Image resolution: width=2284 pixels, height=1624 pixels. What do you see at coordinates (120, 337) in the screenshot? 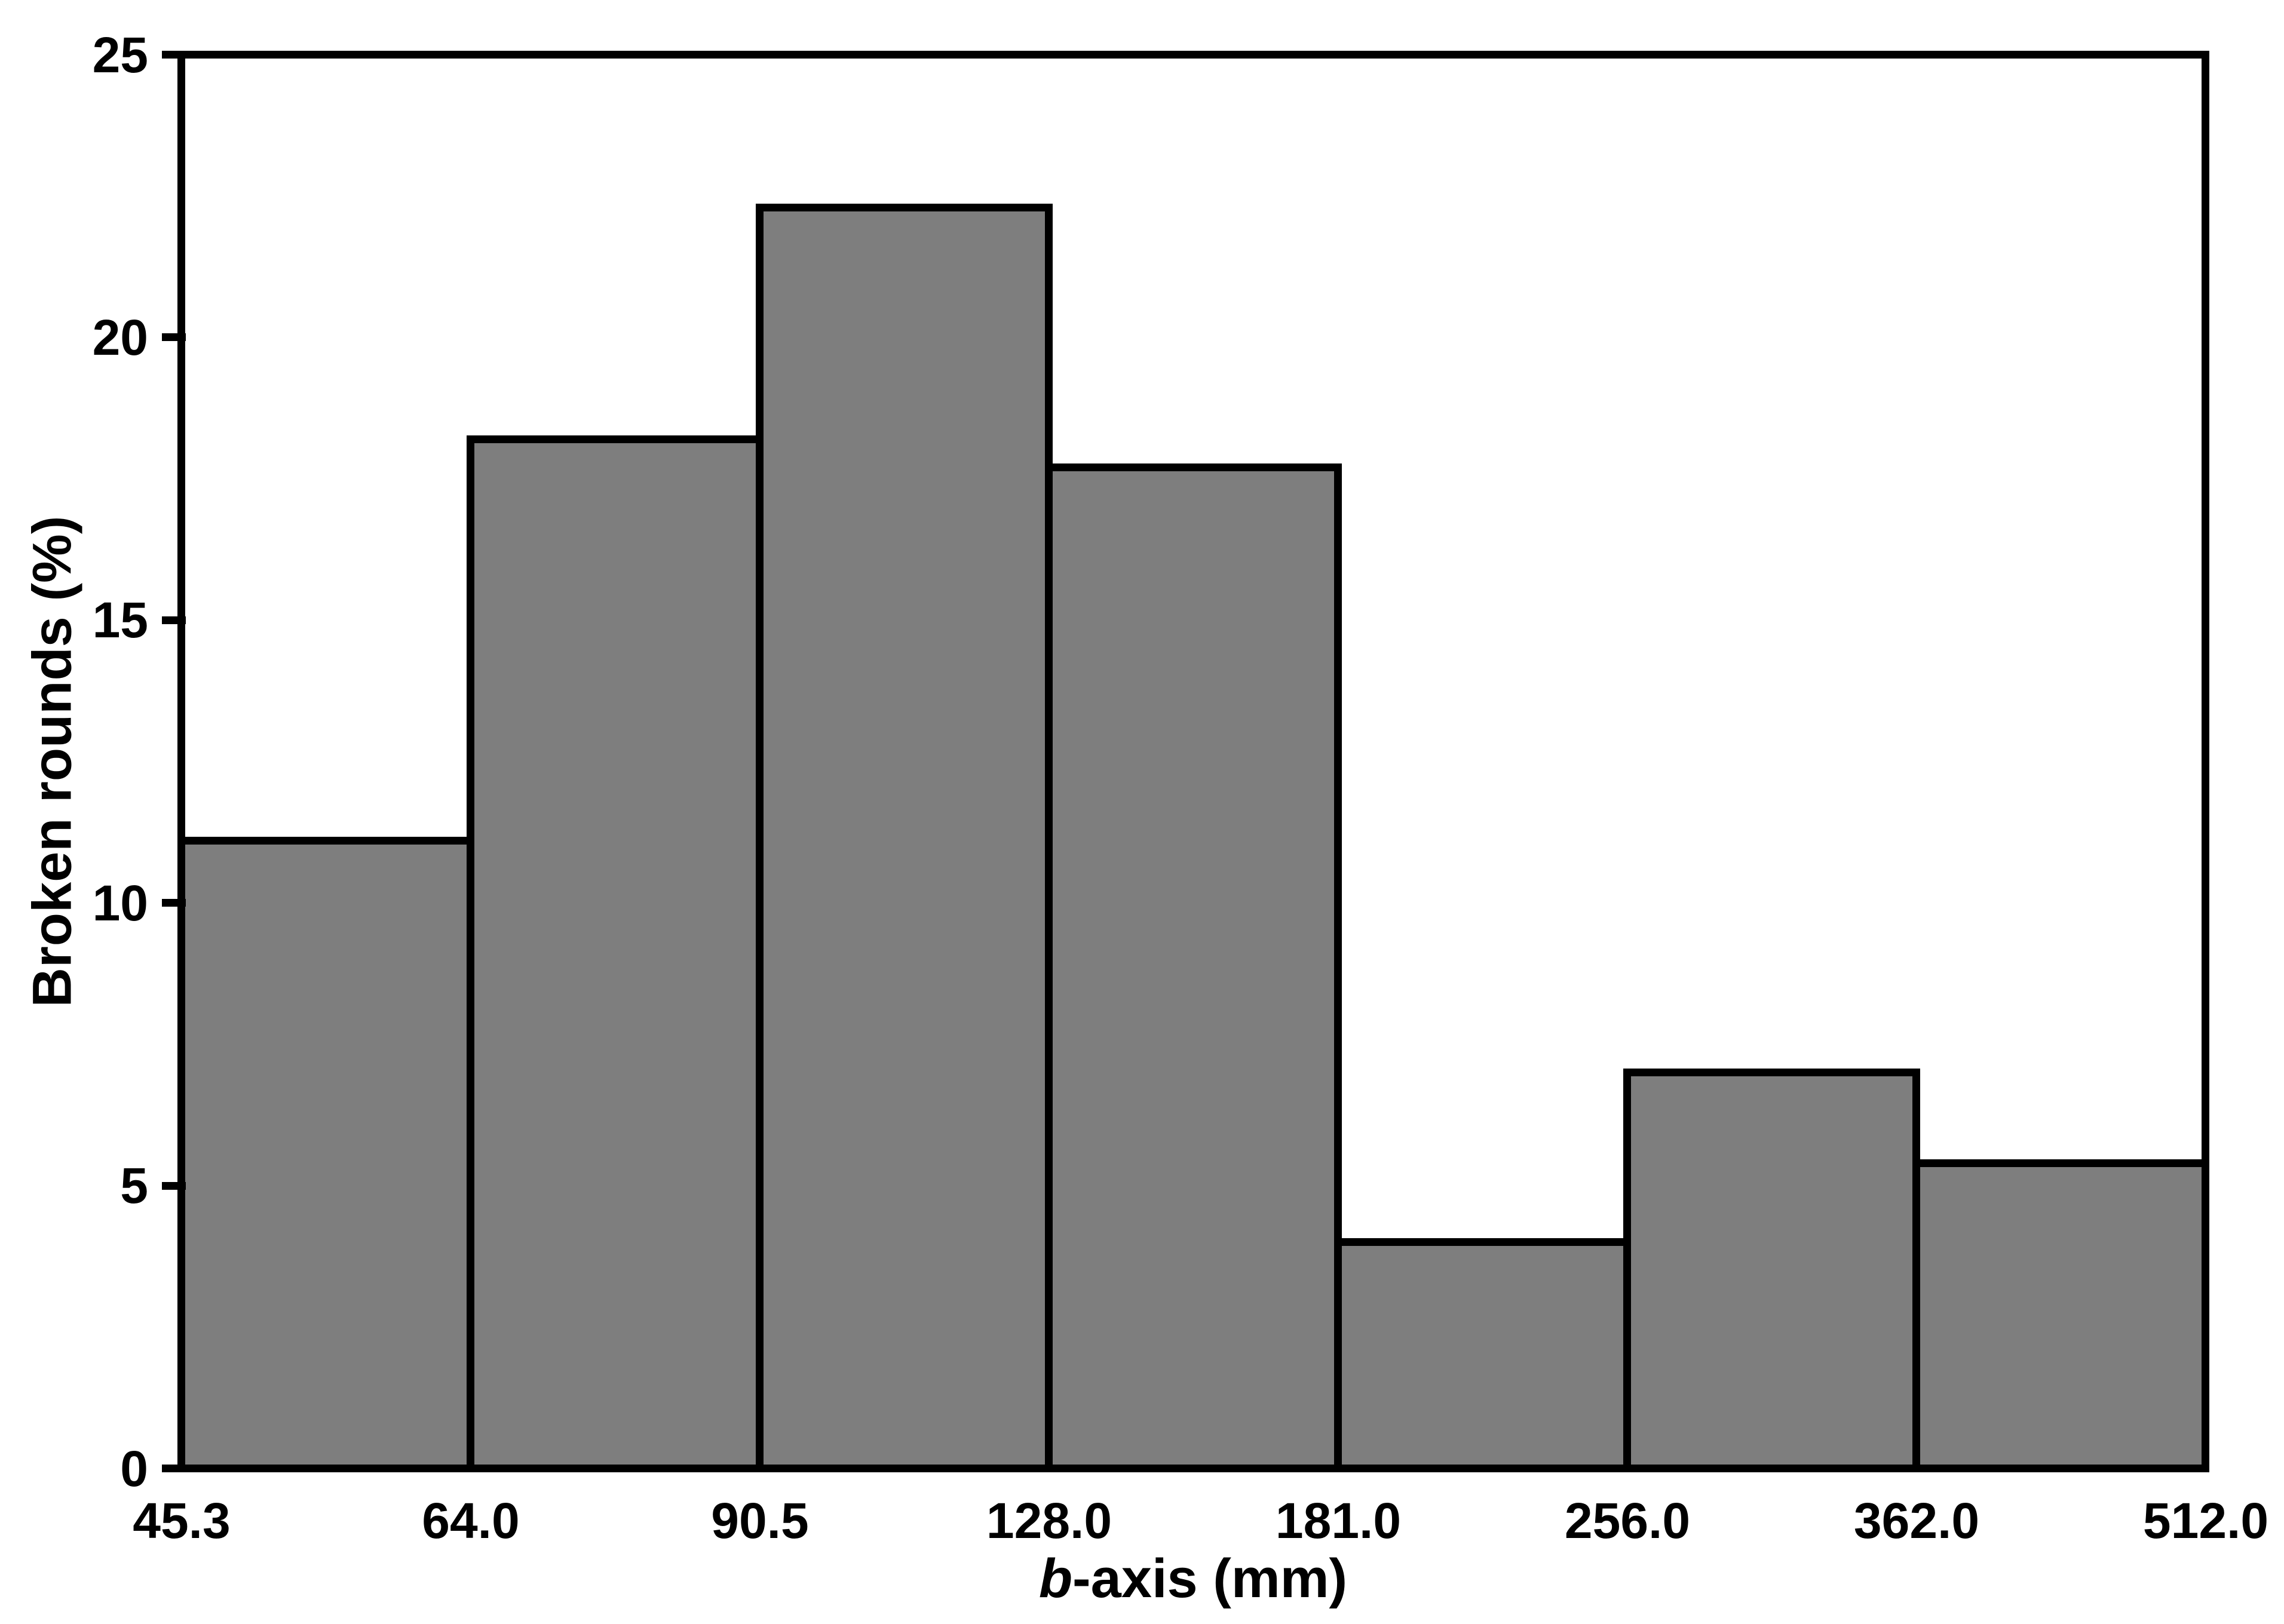
I see `y-tick-label: 20` at bounding box center [120, 337].